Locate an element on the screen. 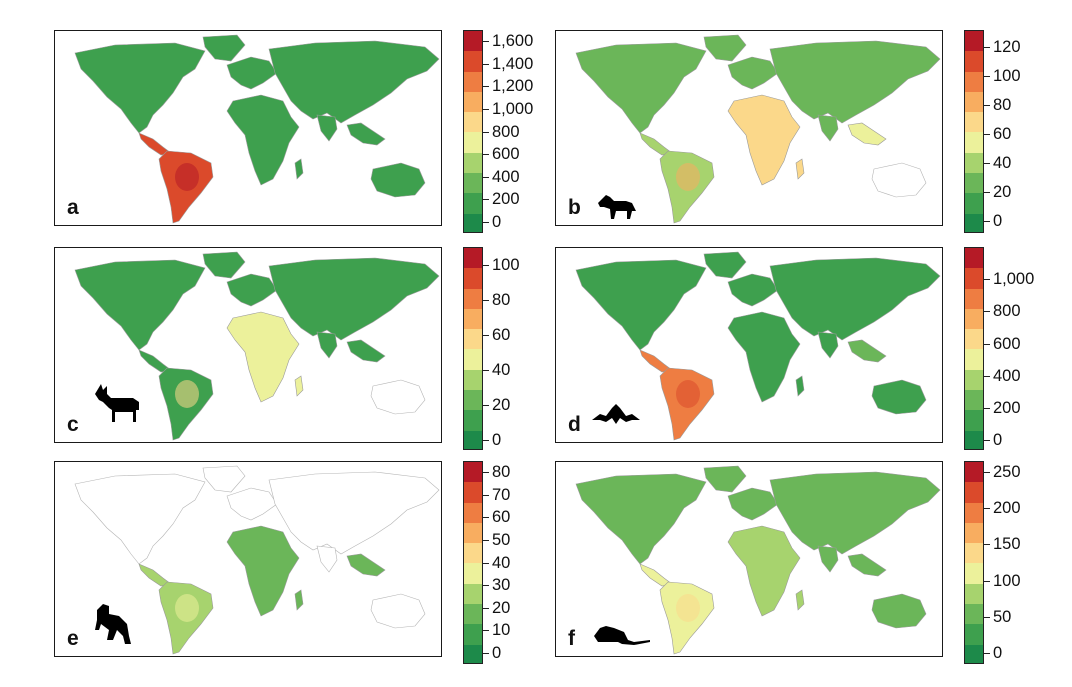 This screenshot has height=687, width=1072. map-panel-e: e is located at coordinates (248, 559).